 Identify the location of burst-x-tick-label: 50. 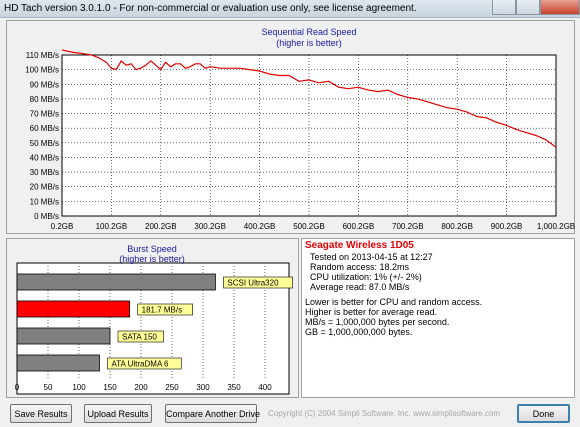
(48, 387).